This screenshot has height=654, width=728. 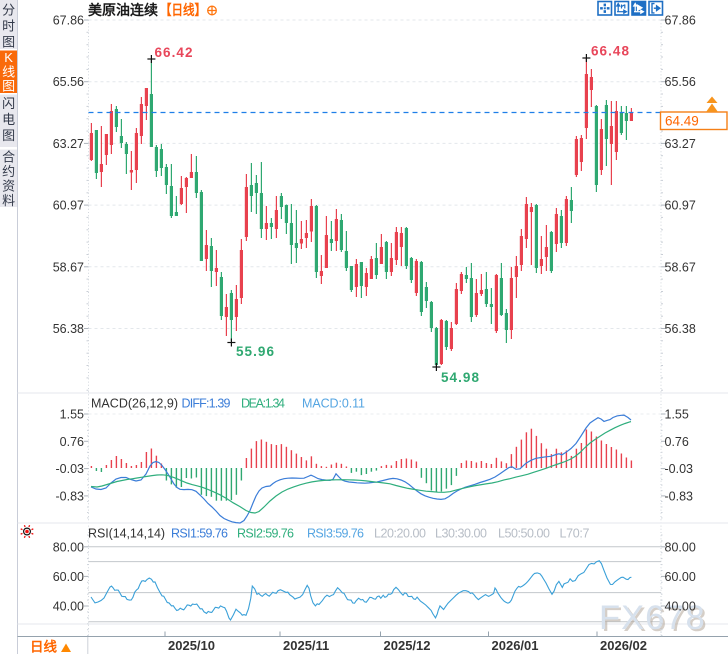 I want to click on svg-text: 2025/12, so click(x=407, y=645).